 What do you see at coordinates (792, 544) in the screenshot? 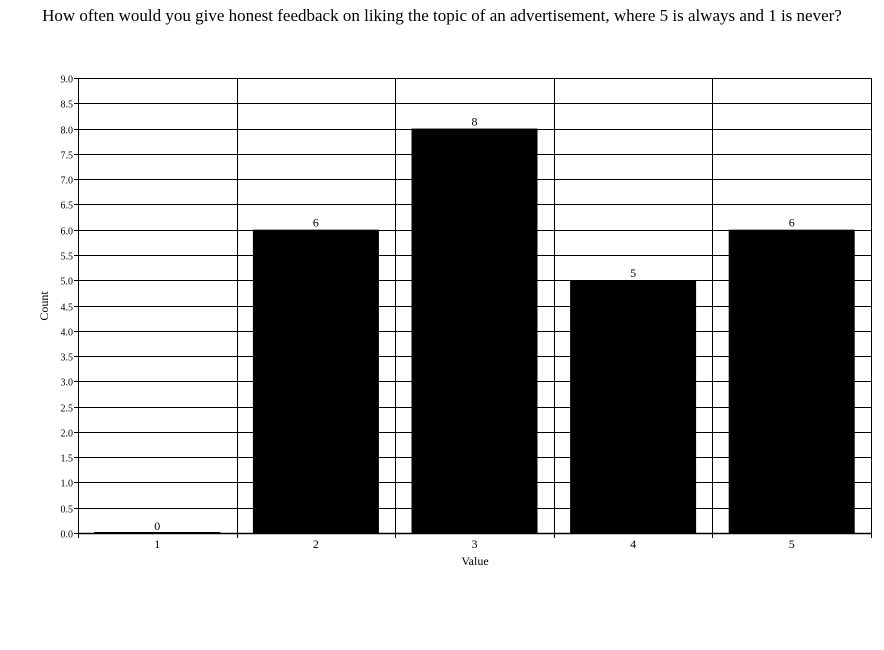
I see `x-tick-label: 5` at bounding box center [792, 544].